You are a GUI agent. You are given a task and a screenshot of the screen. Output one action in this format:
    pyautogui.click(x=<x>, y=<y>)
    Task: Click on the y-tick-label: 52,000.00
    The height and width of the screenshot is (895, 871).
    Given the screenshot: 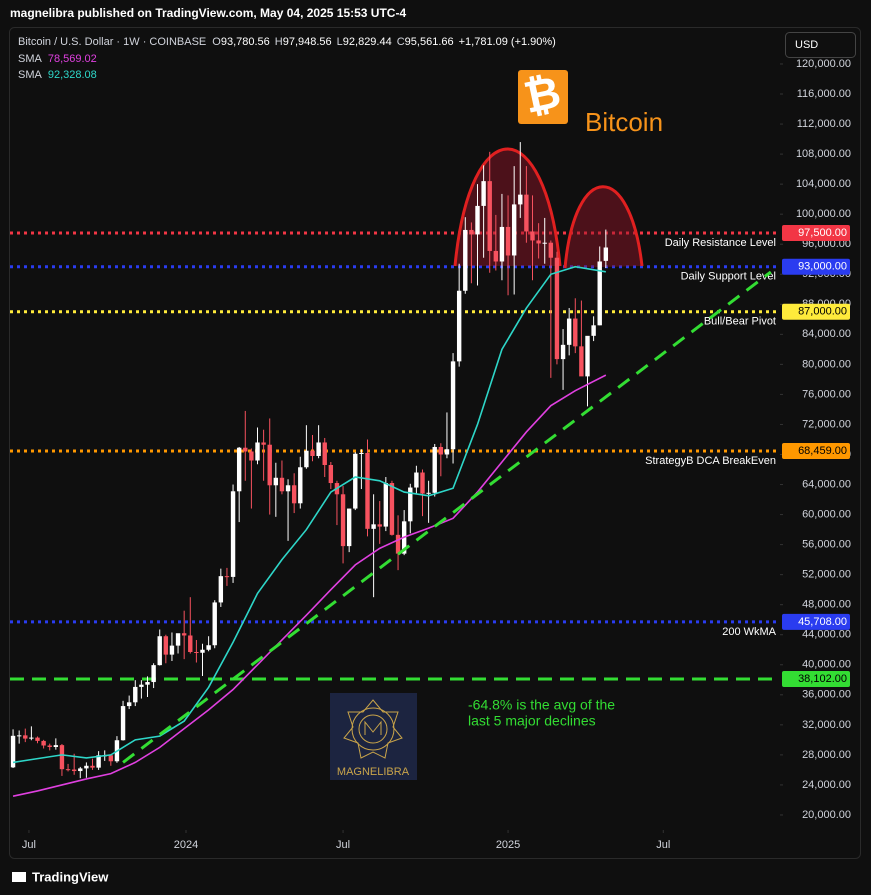 What is the action you would take?
    pyautogui.click(x=826, y=575)
    